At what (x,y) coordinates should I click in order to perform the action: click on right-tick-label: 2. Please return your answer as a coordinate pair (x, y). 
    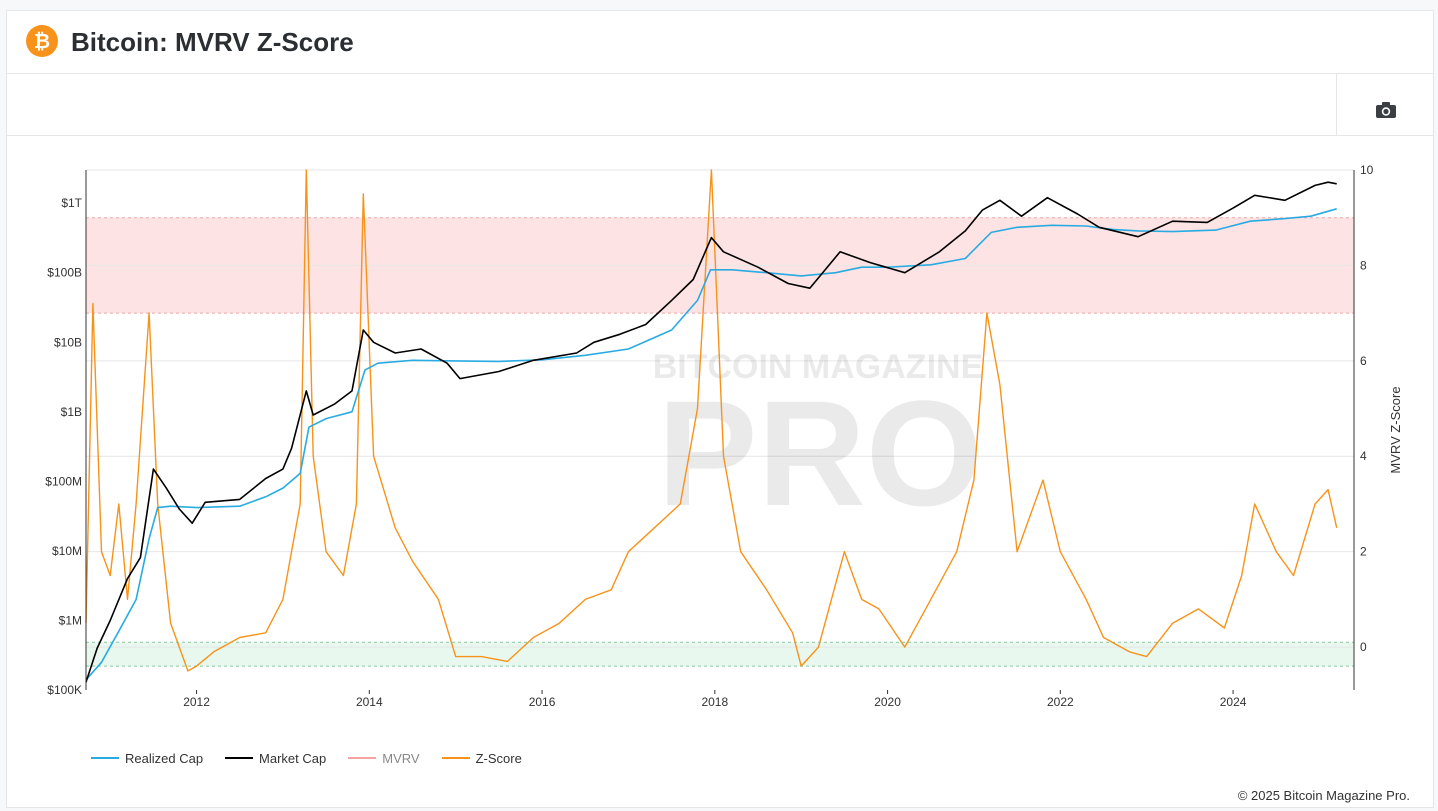
    Looking at the image, I should click on (1363, 552).